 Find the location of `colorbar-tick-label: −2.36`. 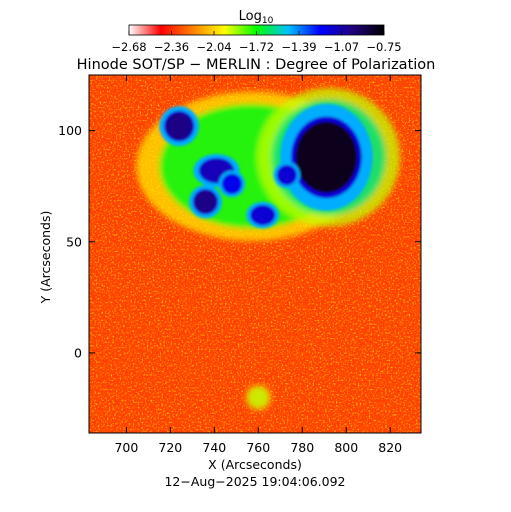

colorbar-tick-label: −2.36 is located at coordinates (171, 47).